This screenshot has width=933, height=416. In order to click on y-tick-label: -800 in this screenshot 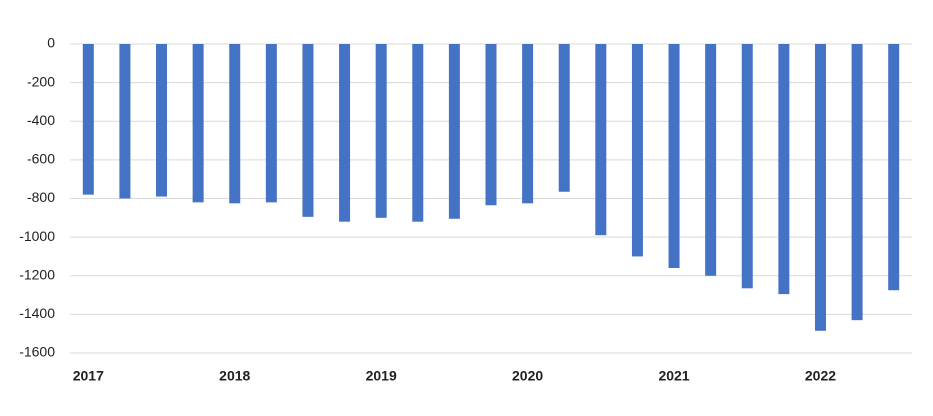, I will do `click(41, 197)`.